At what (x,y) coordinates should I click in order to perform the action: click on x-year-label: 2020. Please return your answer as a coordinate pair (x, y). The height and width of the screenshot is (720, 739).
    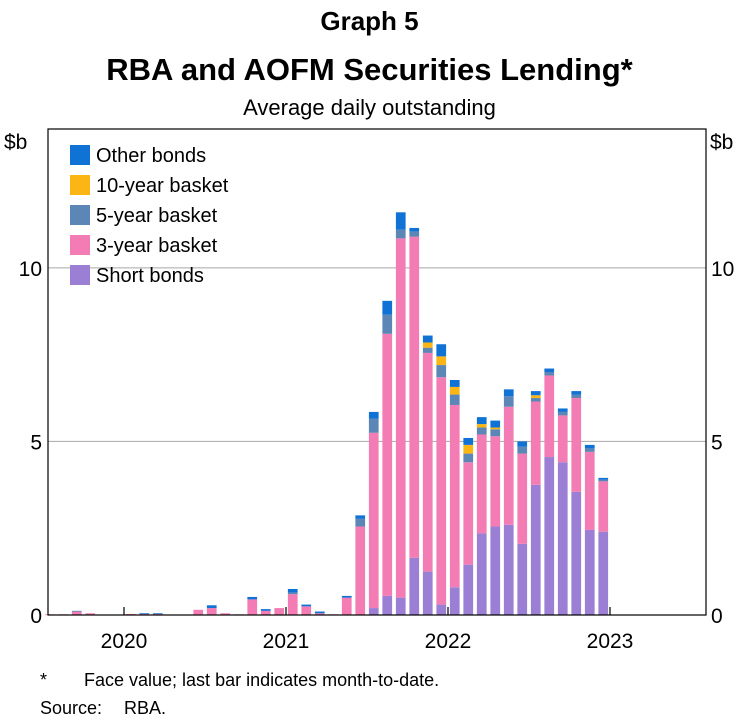
    Looking at the image, I should click on (124, 641).